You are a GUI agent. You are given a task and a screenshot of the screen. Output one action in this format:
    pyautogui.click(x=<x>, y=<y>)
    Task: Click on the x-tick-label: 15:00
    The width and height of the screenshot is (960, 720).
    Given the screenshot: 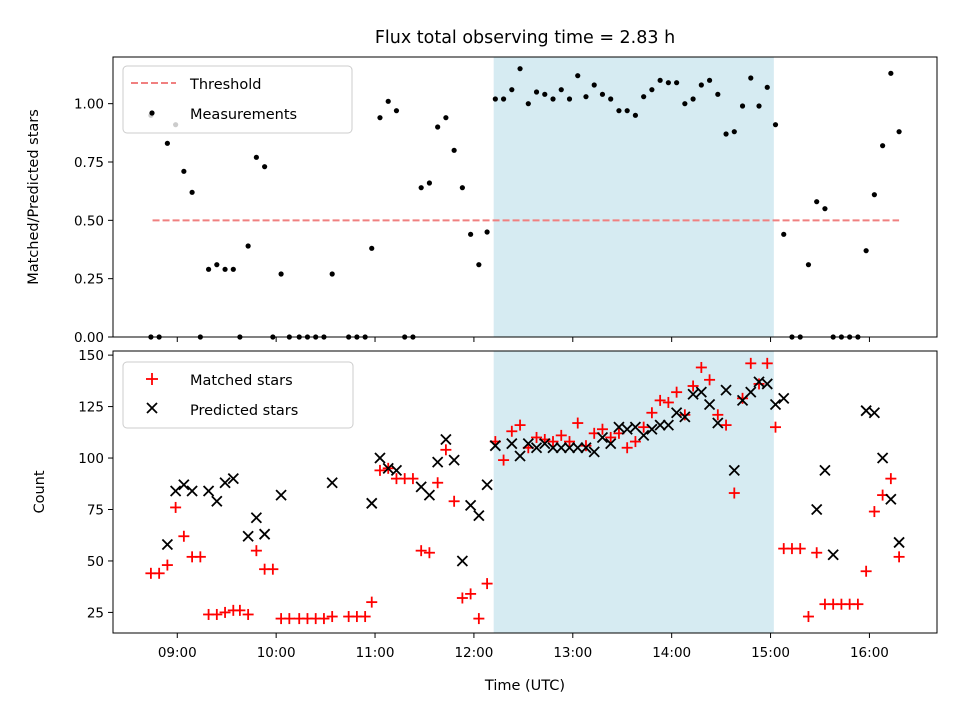 What is the action you would take?
    pyautogui.click(x=770, y=653)
    